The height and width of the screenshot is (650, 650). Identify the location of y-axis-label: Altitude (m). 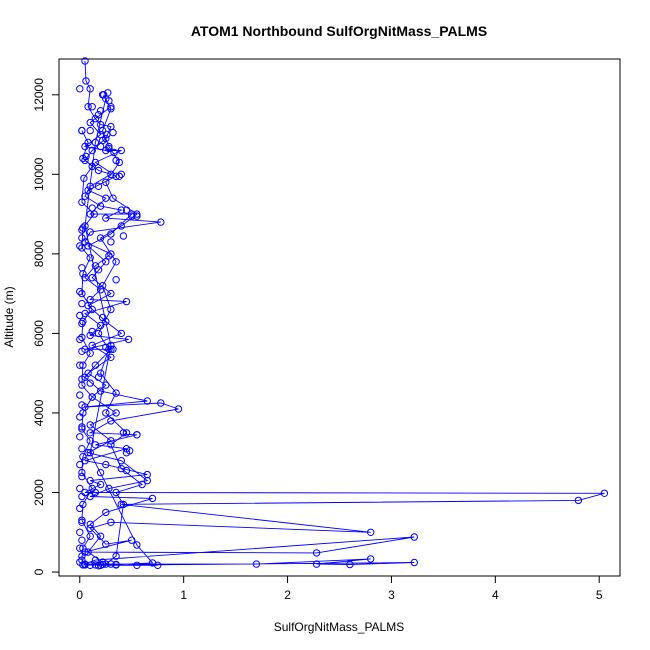
(9, 316).